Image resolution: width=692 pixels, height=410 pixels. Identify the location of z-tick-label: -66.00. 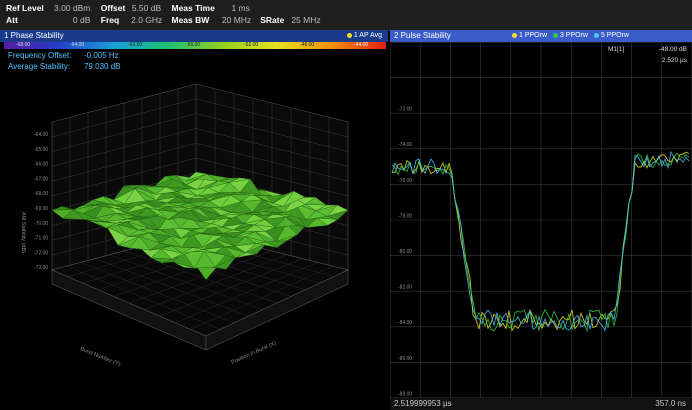
(41, 165).